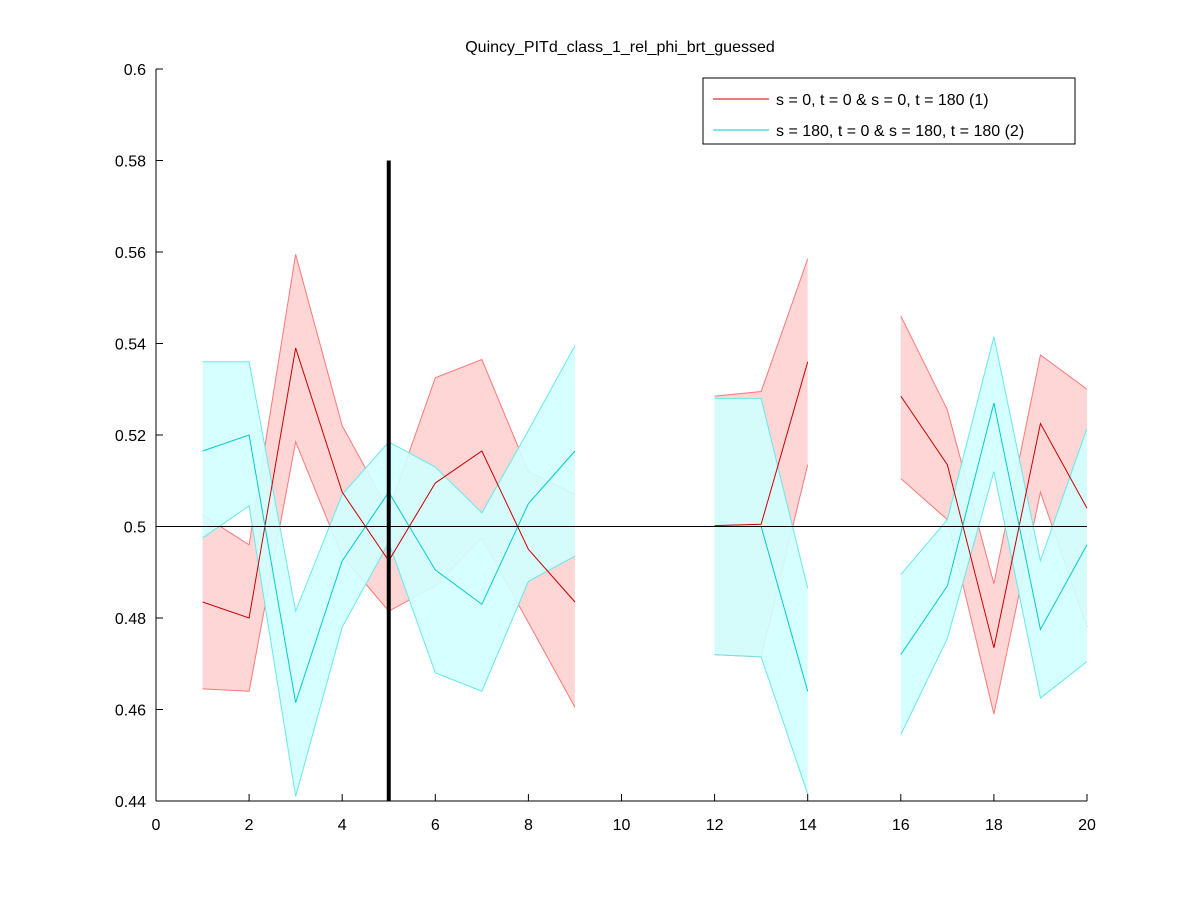 The height and width of the screenshot is (900, 1200). I want to click on chart-title: Quincy_PITd_class_1_rel_phi_brt_guessed, so click(620, 47).